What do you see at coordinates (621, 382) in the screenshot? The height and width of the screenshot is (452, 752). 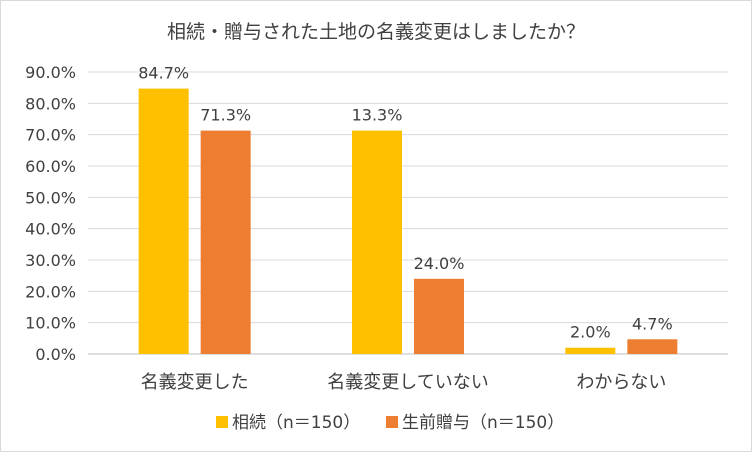 I see `x-category-label: わからない` at bounding box center [621, 382].